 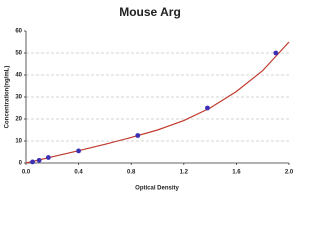 What do you see at coordinates (26, 173) in the screenshot?
I see `x-tick-label: 0.0` at bounding box center [26, 173].